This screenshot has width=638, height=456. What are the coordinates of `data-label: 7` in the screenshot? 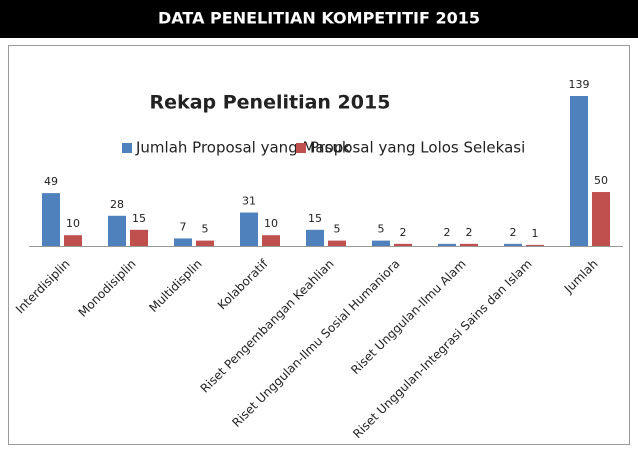 It's located at (183, 226).